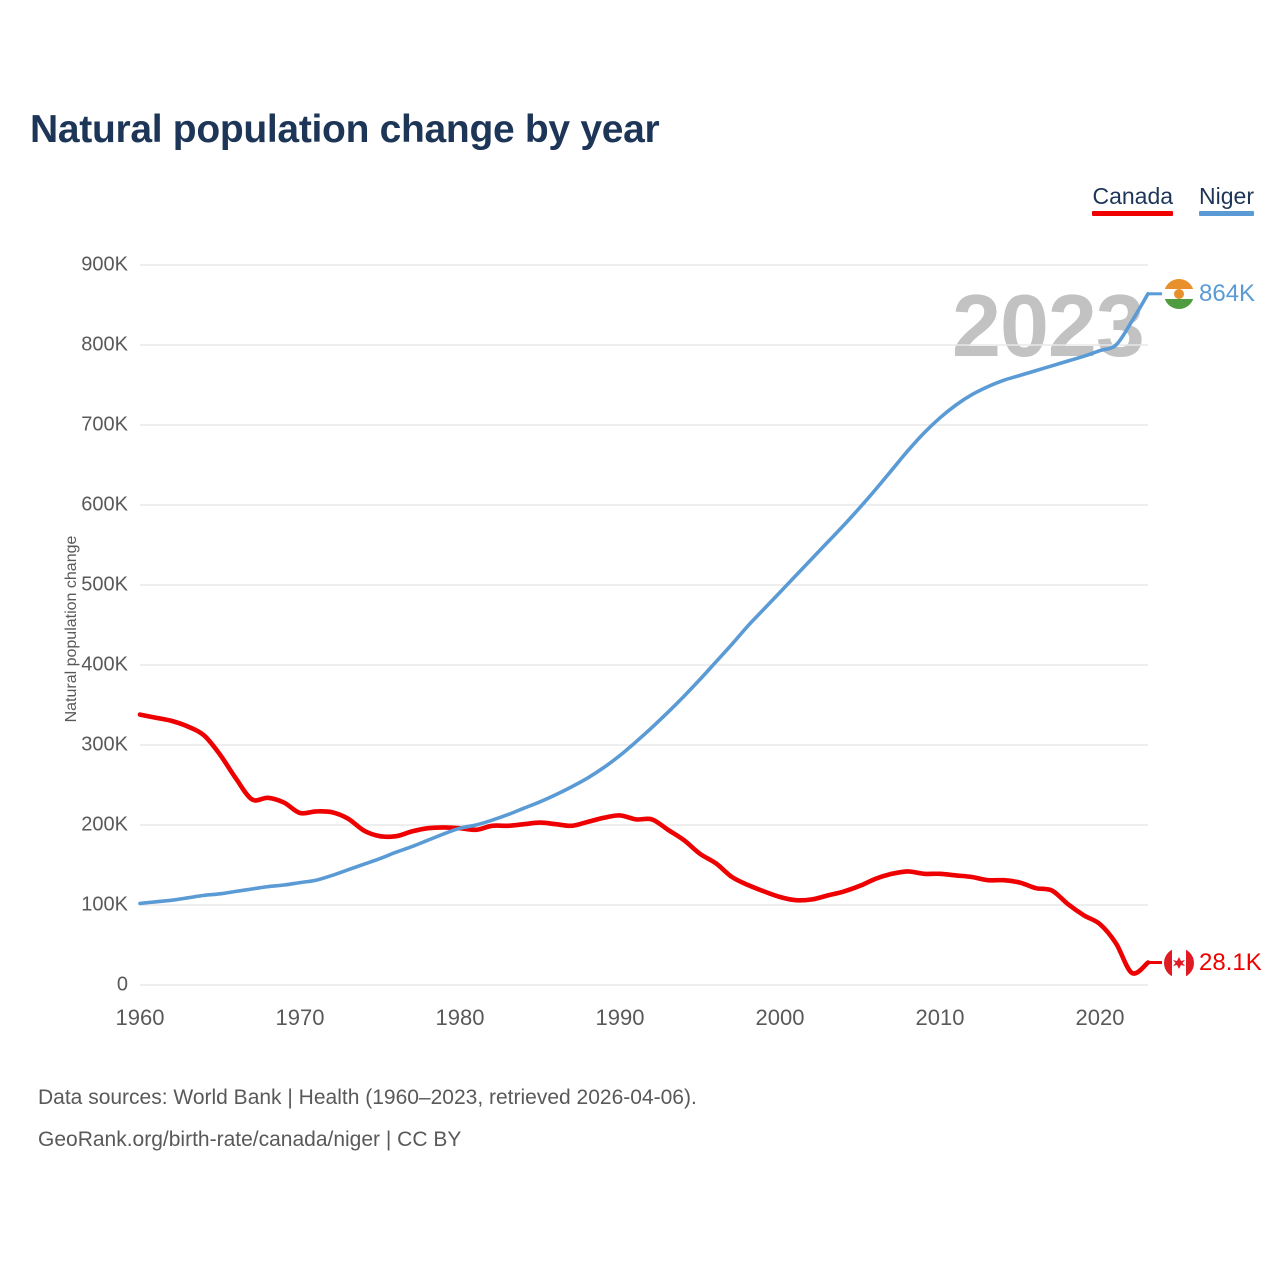 This screenshot has height=1280, width=1280. Describe the element at coordinates (1226, 196) in the screenshot. I see `legend-label-niger: Niger` at that location.